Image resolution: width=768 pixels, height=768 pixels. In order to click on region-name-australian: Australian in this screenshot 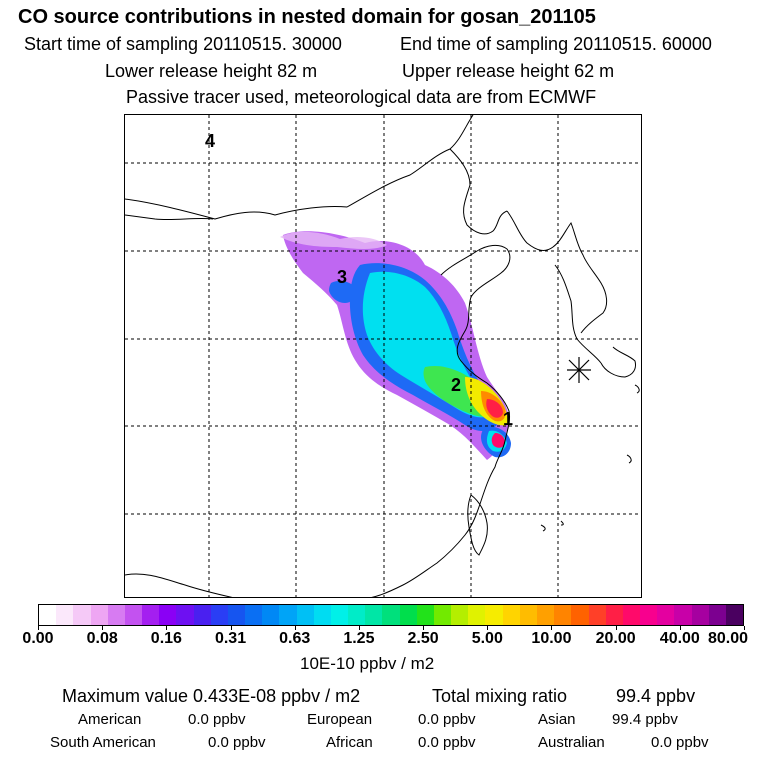, I will do `click(571, 742)`.